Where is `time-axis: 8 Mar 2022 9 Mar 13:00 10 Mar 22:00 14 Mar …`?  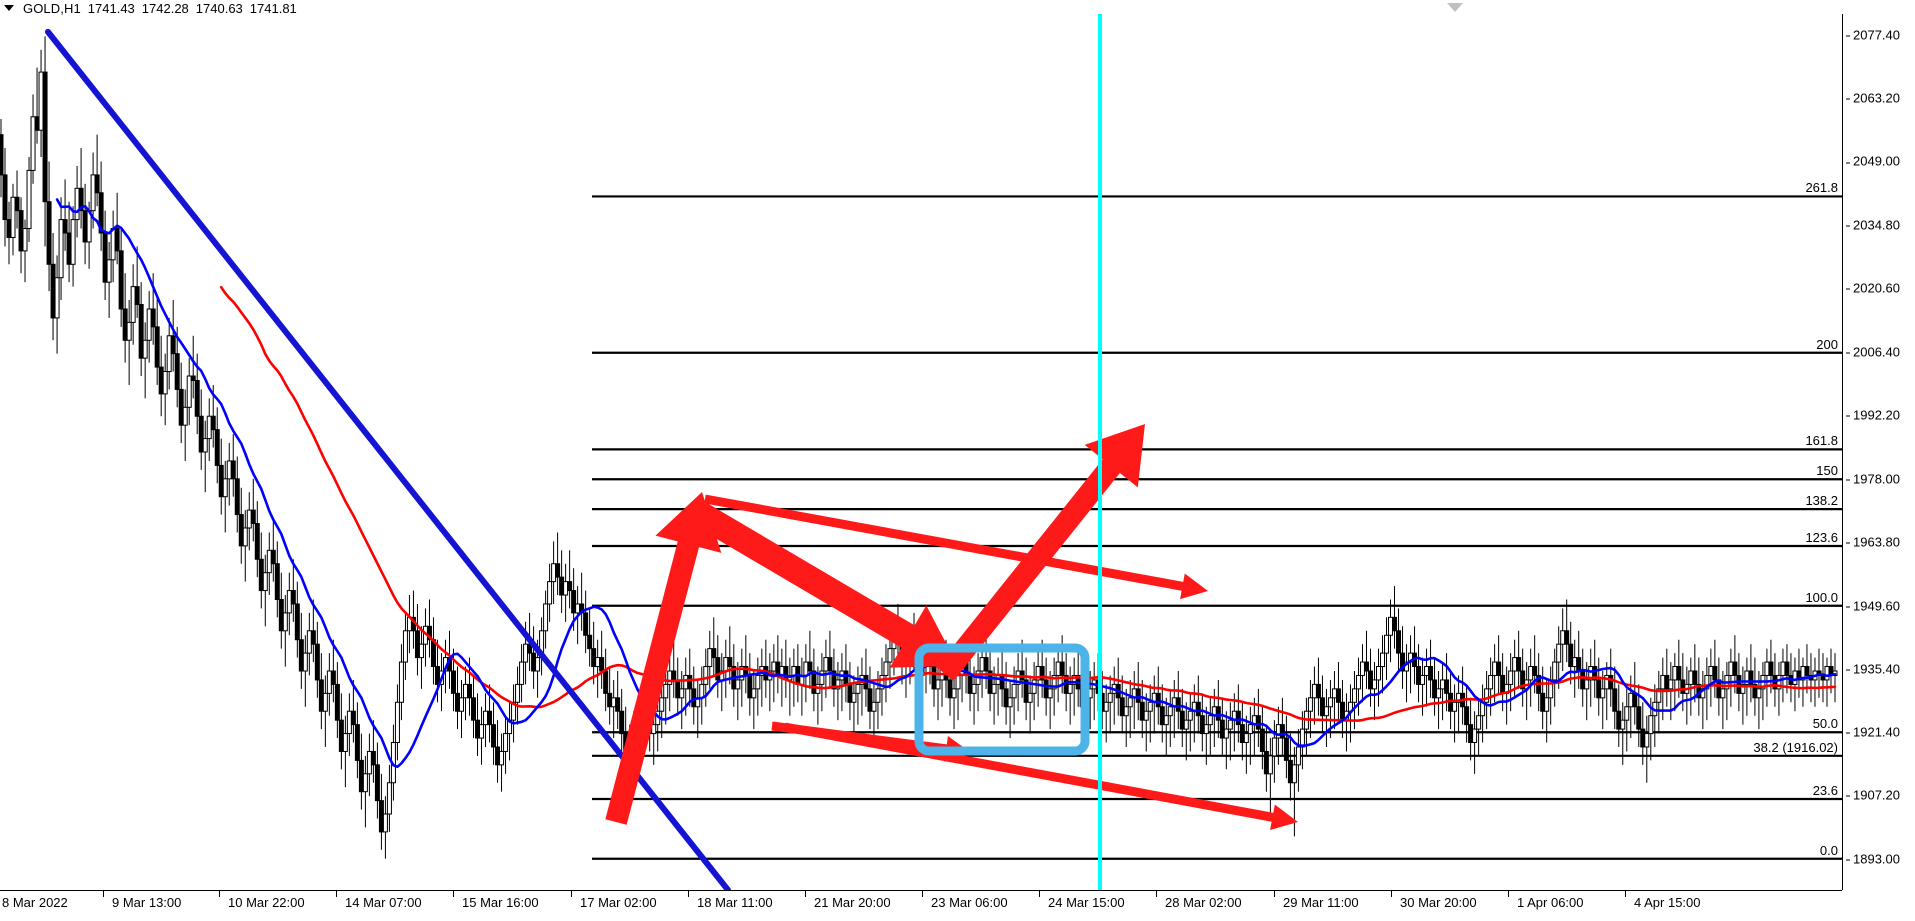
time-axis: 8 Mar 2022 9 Mar 13:00 10 Mar 22:00 14 Mar … is located at coordinates (957, 905).